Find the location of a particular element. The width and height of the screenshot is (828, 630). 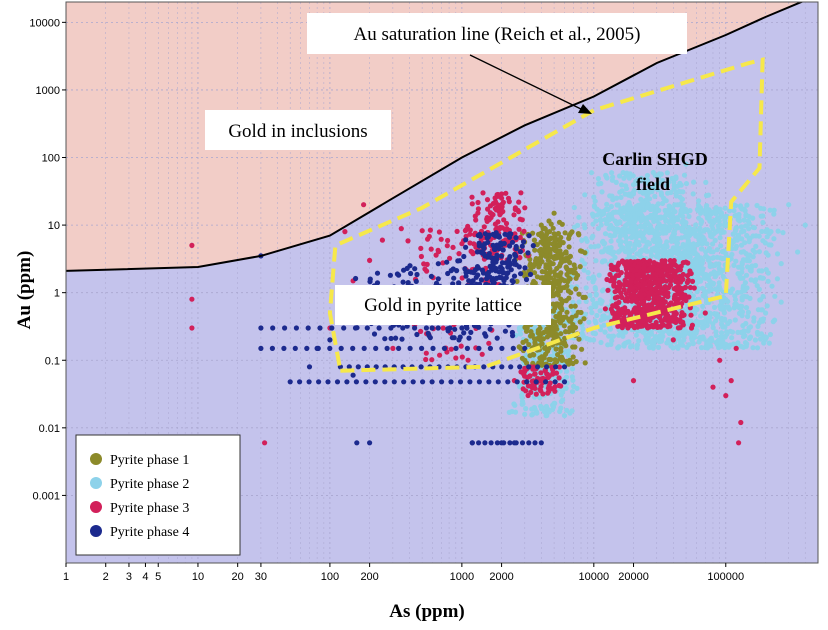

y-tick-label: 0.1 is located at coordinates (52, 361).